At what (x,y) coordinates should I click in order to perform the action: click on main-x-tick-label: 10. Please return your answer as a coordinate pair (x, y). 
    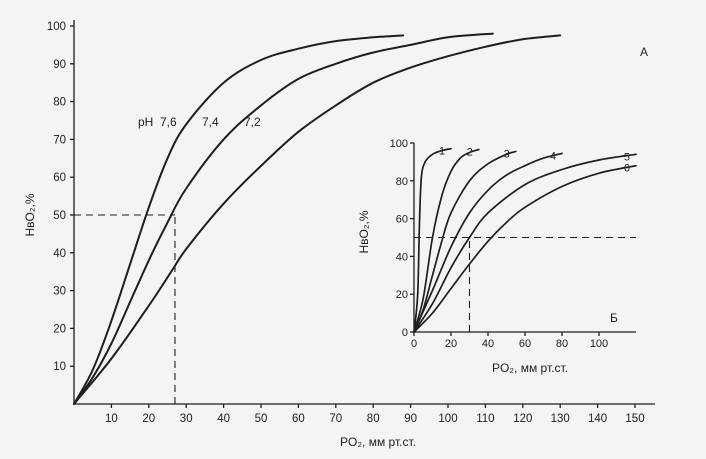
    Looking at the image, I should click on (111, 419).